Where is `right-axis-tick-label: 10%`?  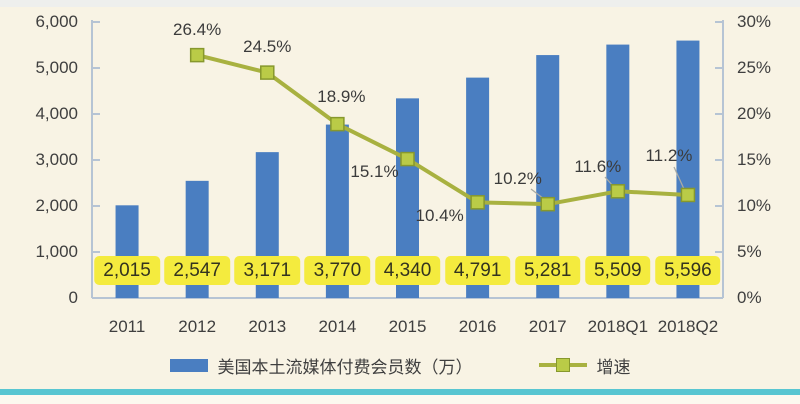 right-axis-tick-label: 10% is located at coordinates (754, 205).